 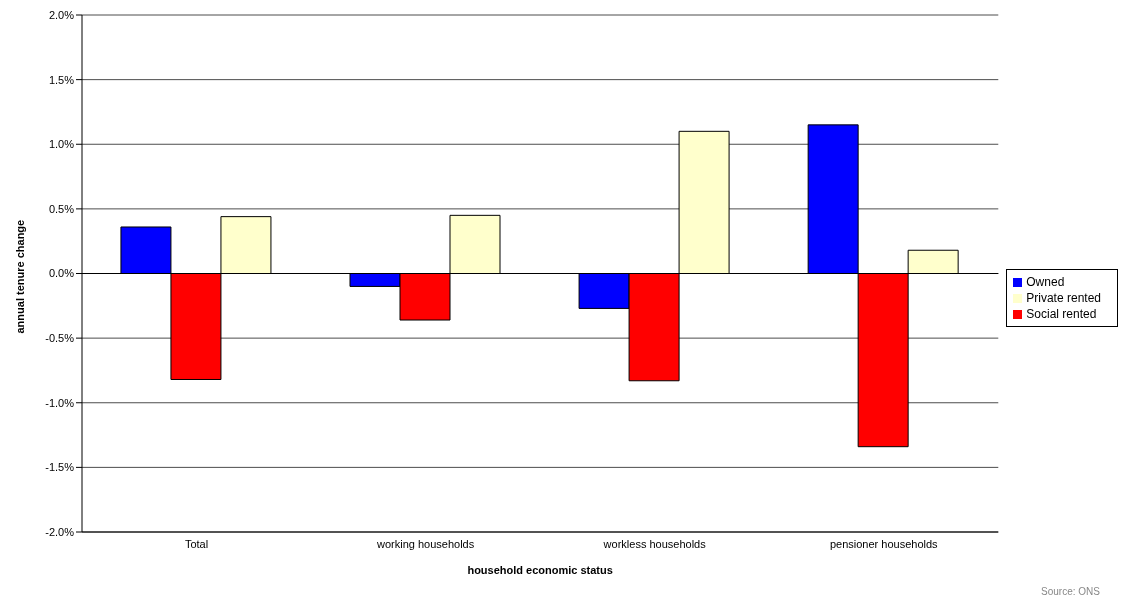 What do you see at coordinates (540, 570) in the screenshot?
I see `x-axis-title: household economic status` at bounding box center [540, 570].